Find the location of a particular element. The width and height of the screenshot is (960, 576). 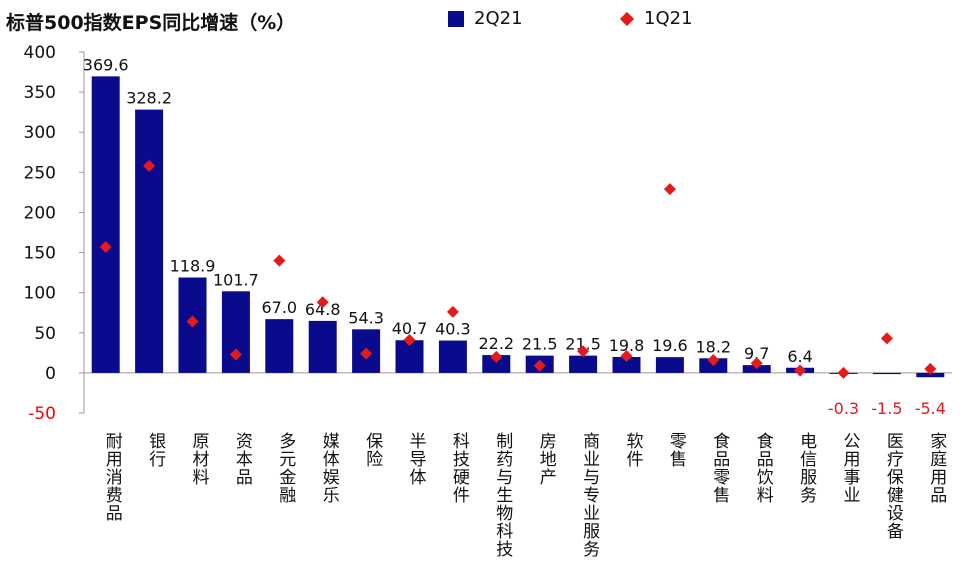

data-label-2q21: 64.8 is located at coordinates (323, 309).